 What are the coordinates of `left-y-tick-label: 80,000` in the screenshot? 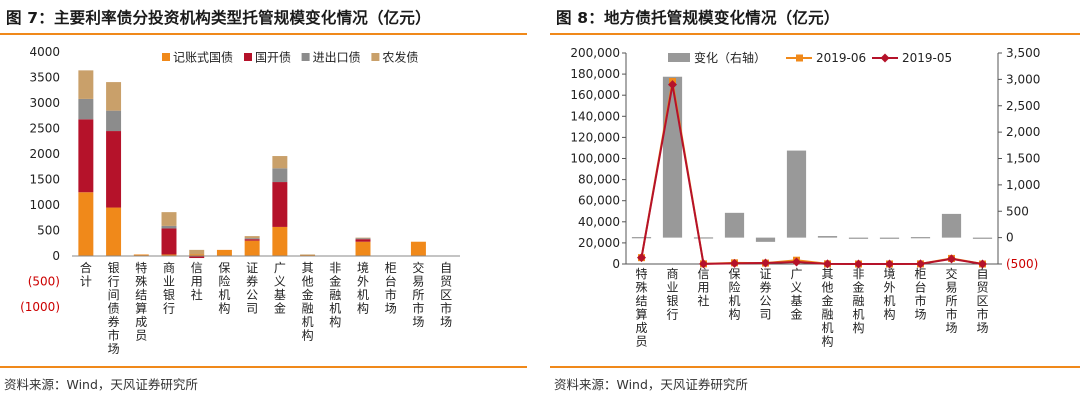 It's located at (599, 180).